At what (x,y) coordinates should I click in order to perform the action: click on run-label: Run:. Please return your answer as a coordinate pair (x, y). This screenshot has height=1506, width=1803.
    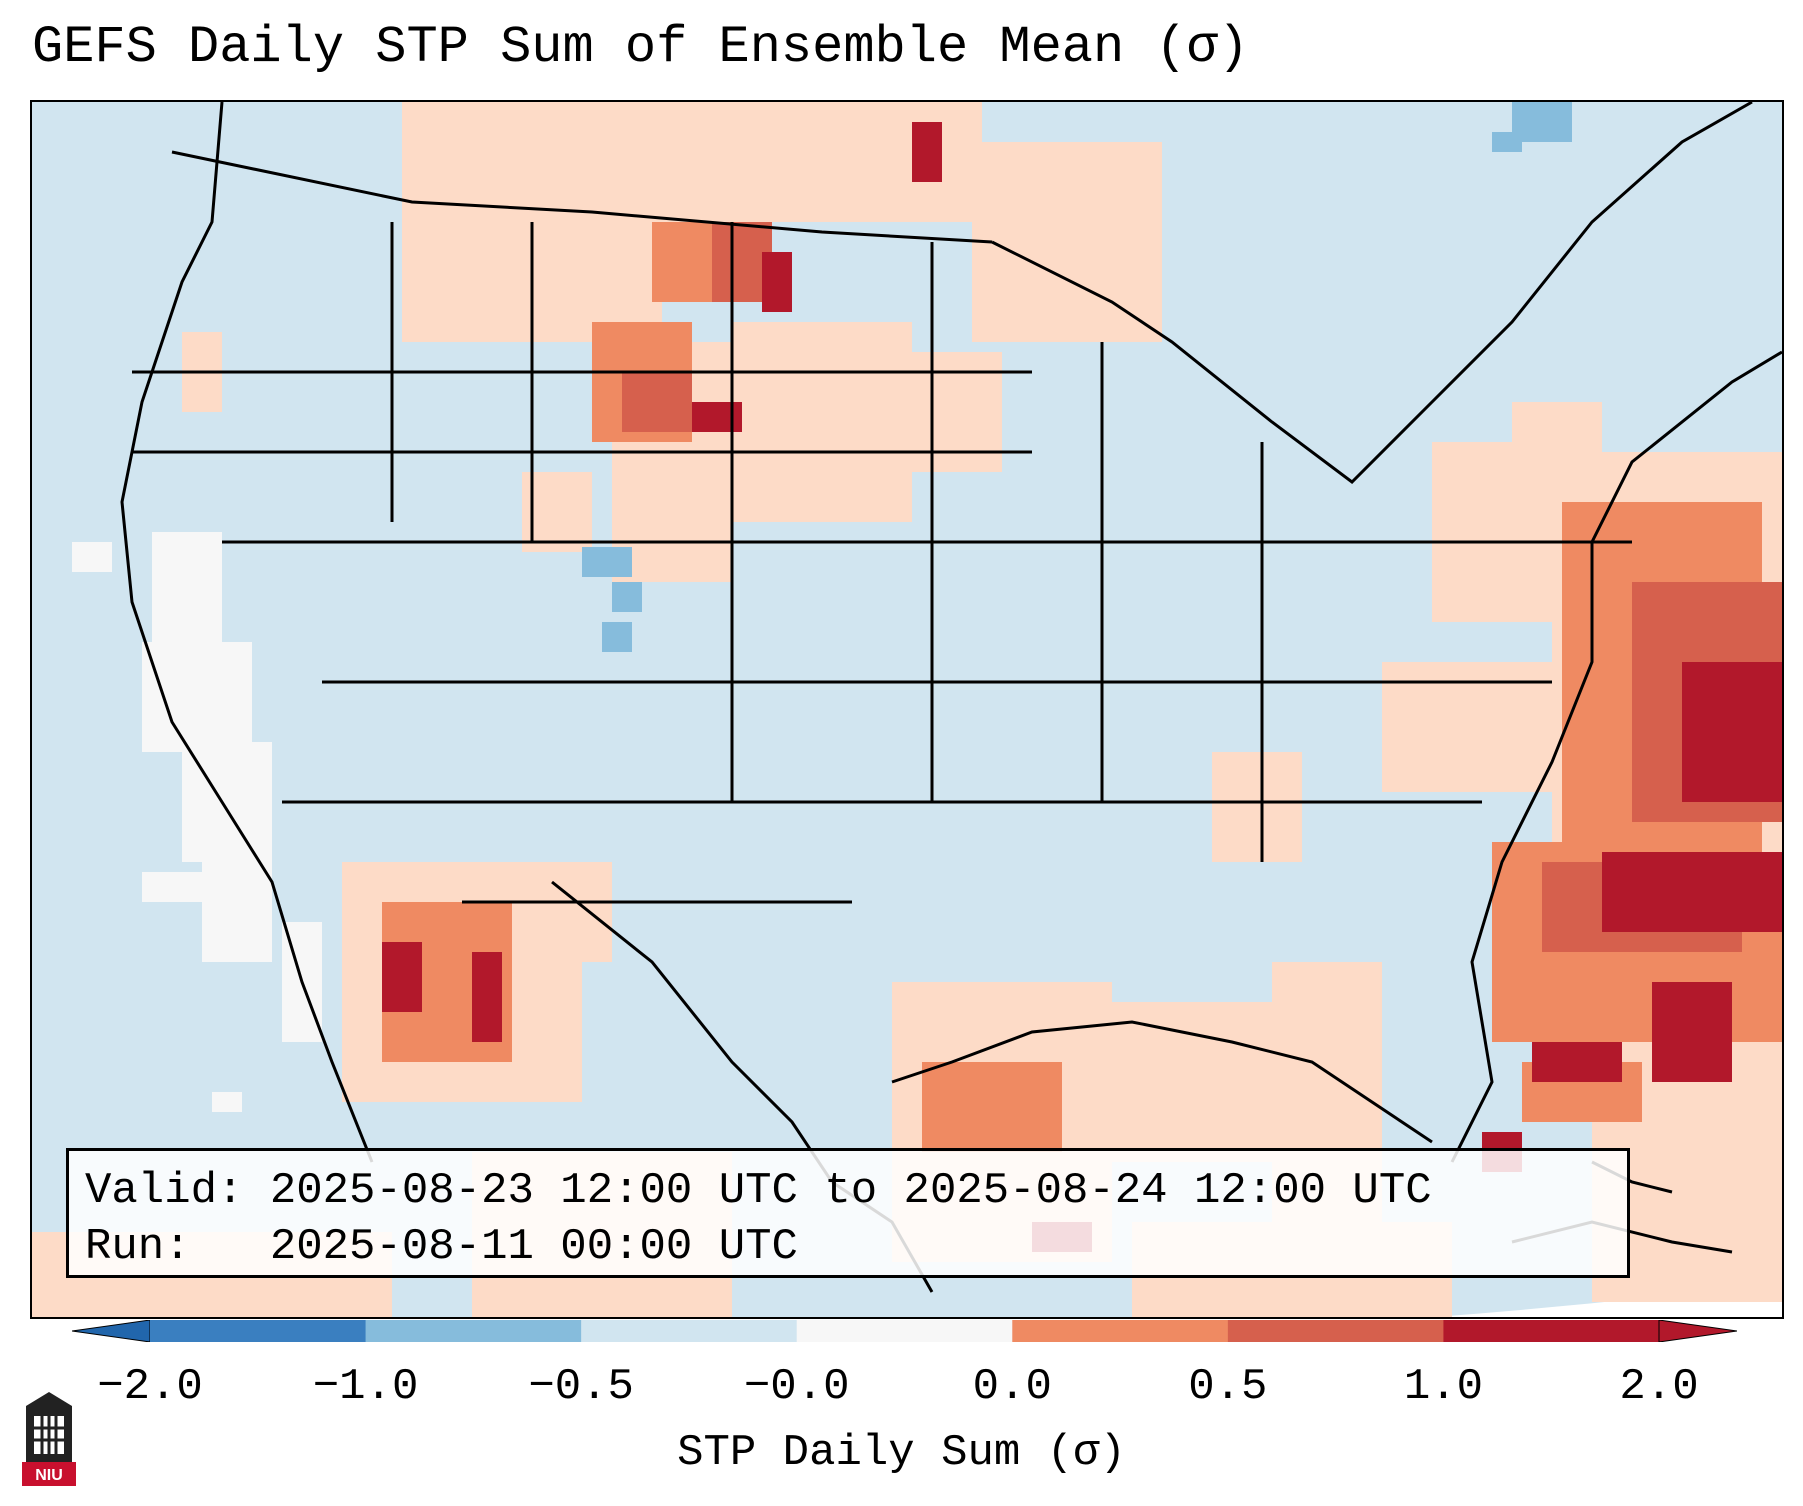
    Looking at the image, I should click on (138, 1247).